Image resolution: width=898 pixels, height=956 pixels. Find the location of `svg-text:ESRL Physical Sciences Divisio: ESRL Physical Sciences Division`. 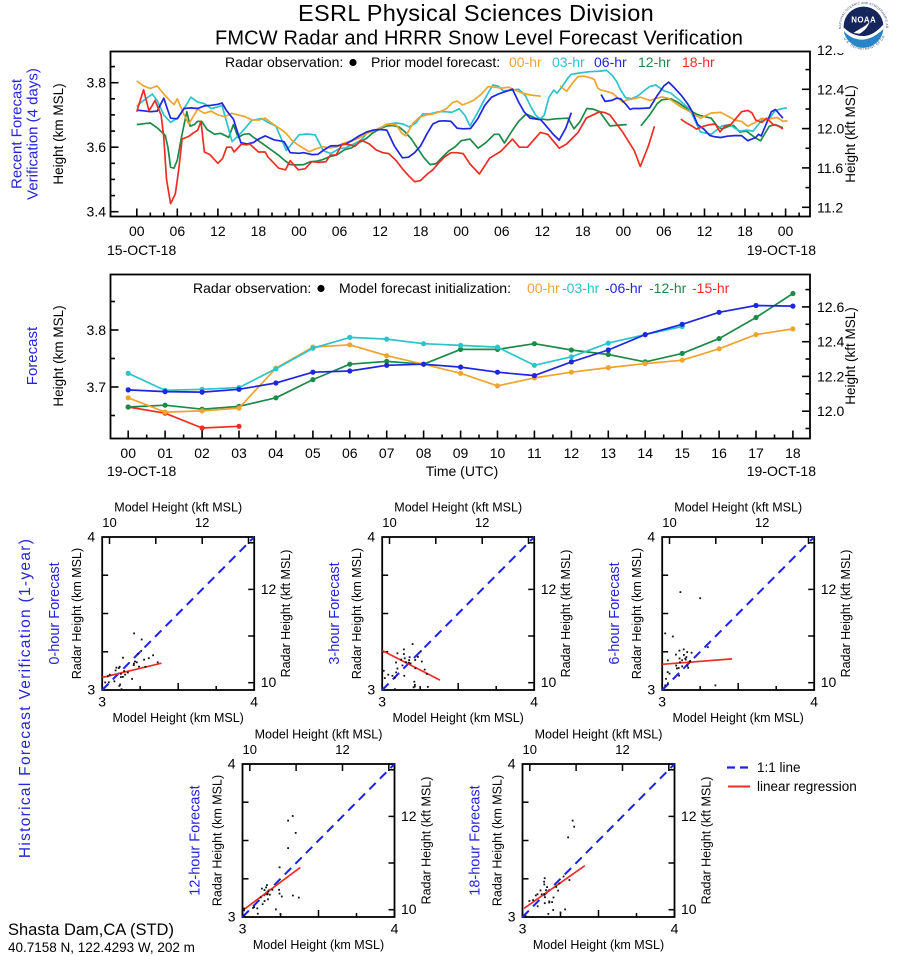

svg-text:ESRL Physical Sciences Divisio: ESRL Physical Sciences Division is located at coordinates (476, 13).